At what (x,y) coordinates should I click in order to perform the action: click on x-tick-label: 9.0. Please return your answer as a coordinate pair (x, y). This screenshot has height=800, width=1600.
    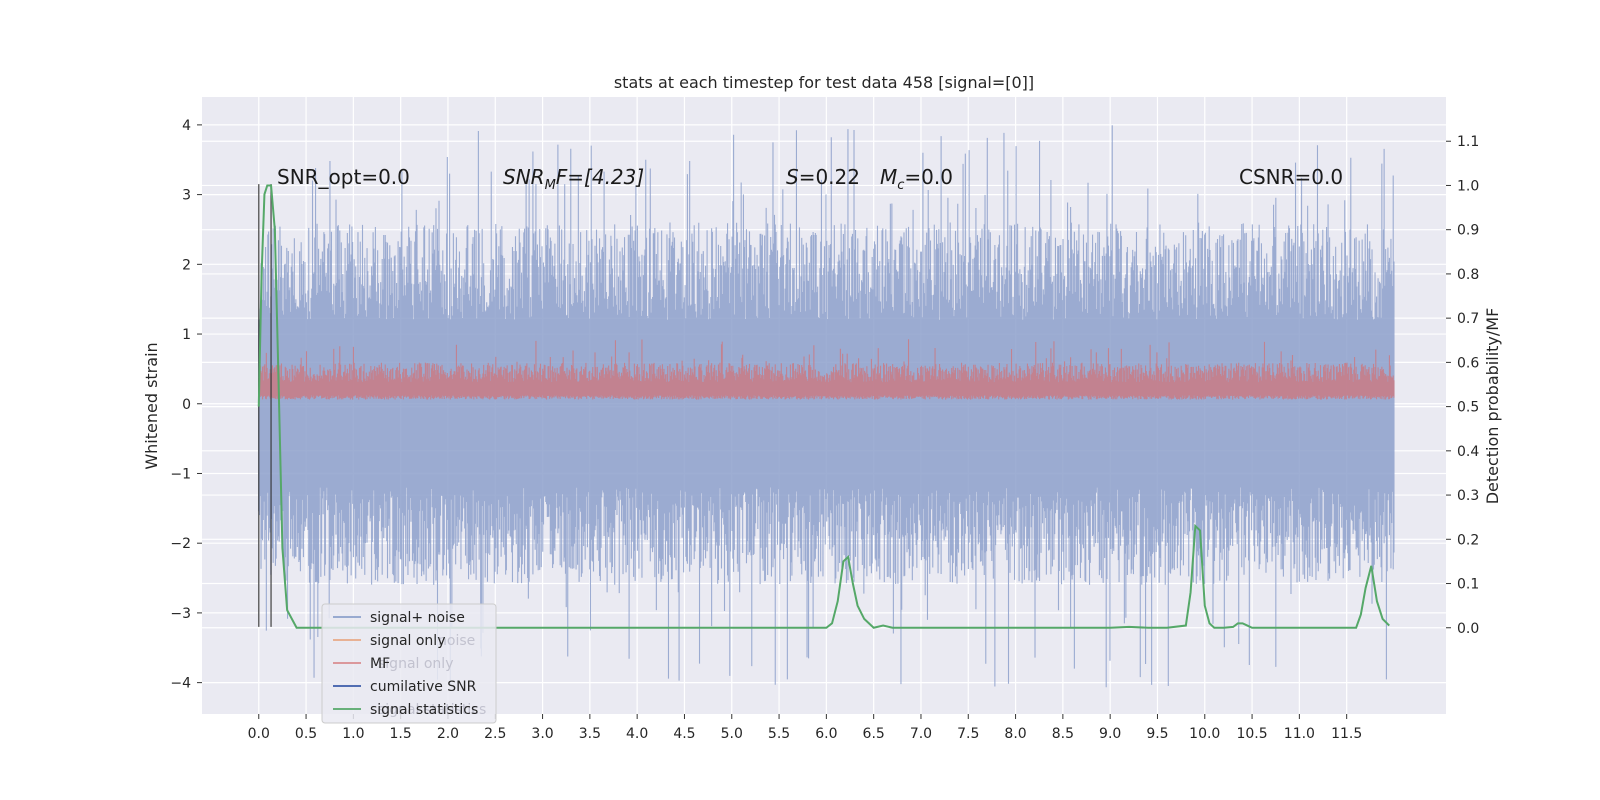
    Looking at the image, I should click on (1110, 734).